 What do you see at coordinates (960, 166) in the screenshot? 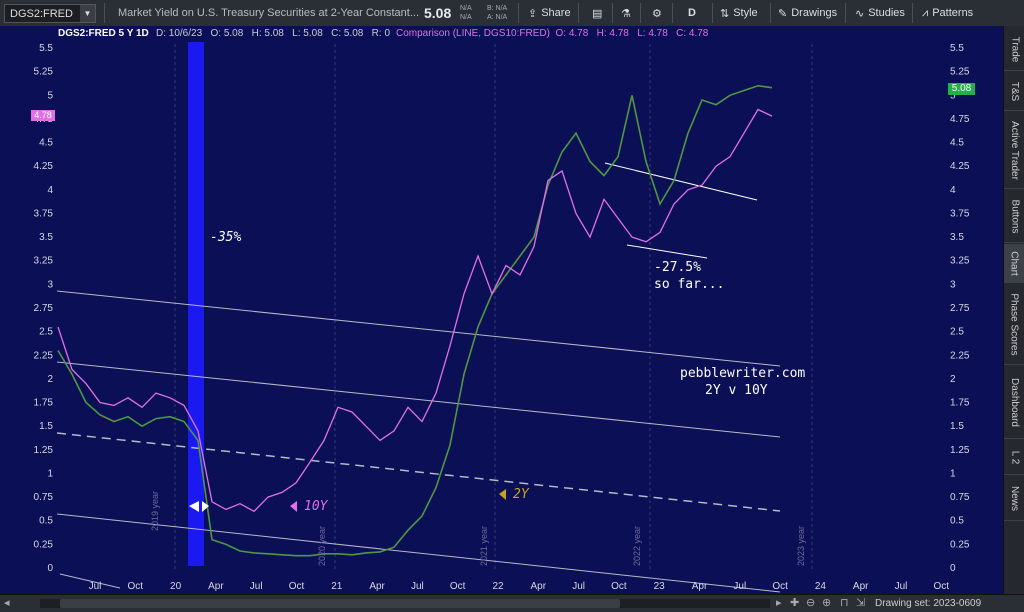
I see `y-tick-right: 4.25` at bounding box center [960, 166].